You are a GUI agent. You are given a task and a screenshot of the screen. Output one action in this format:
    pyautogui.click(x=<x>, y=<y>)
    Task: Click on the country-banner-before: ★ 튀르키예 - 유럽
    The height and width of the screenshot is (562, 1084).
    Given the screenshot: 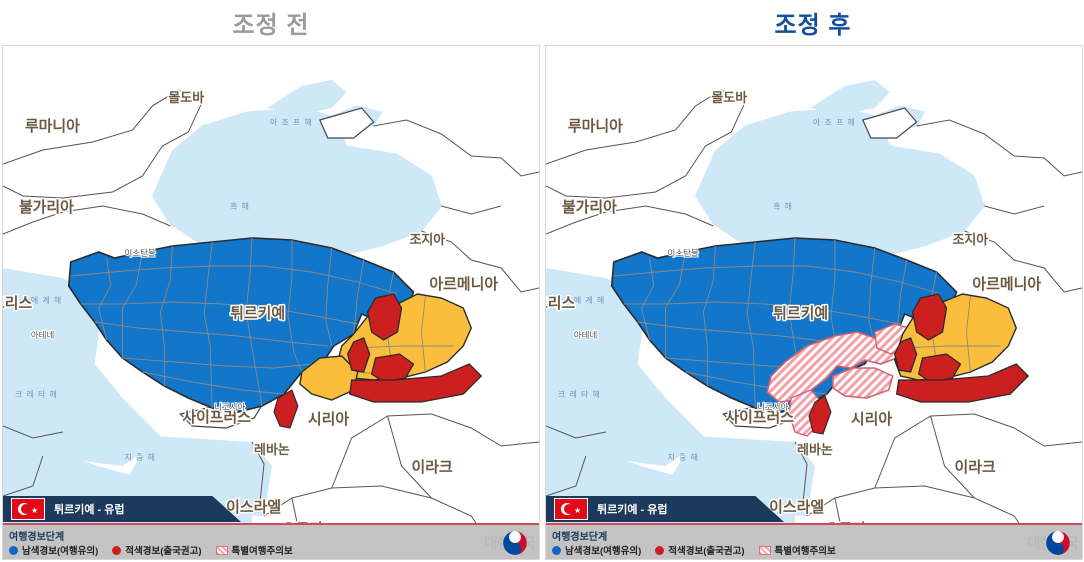 What is the action you would take?
    pyautogui.click(x=122, y=509)
    